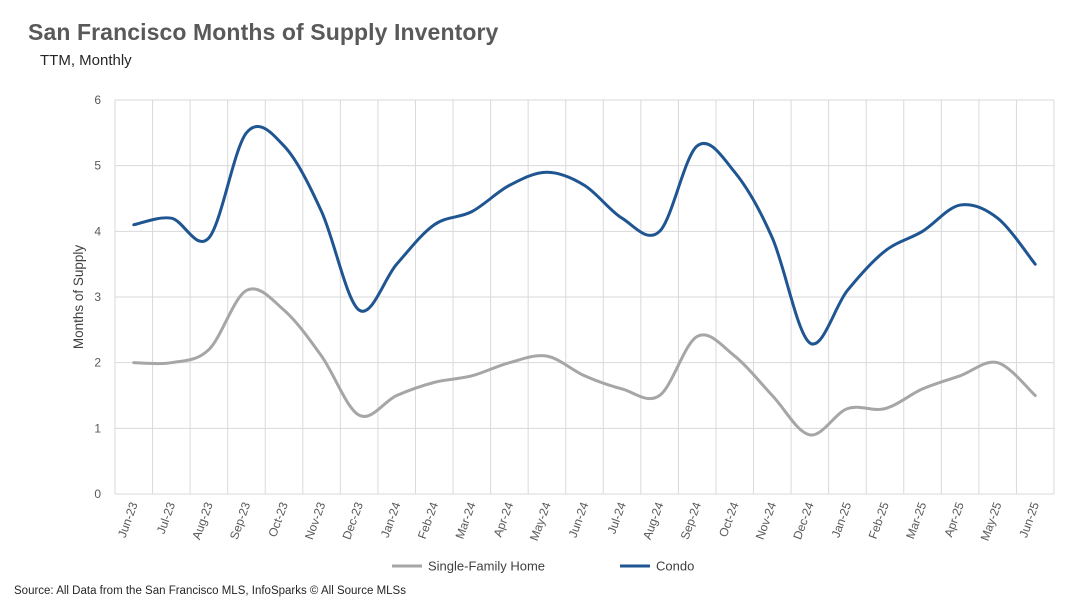 Image resolution: width=1074 pixels, height=610 pixels. I want to click on x-tick-label: Aug-23, so click(202, 520).